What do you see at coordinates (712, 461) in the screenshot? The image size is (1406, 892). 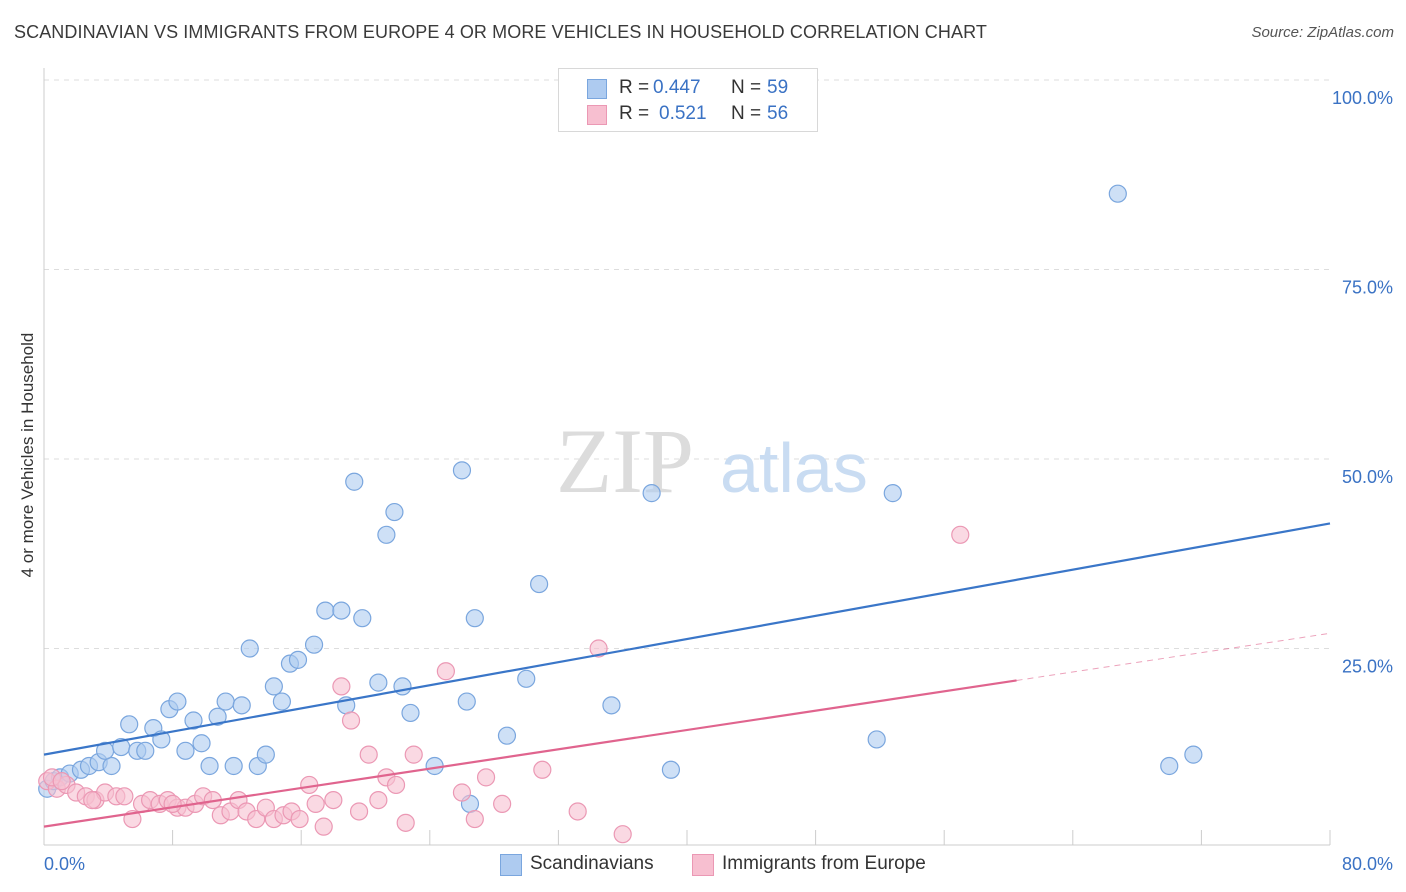 I see `watermark: ZIP atlas` at bounding box center [712, 461].